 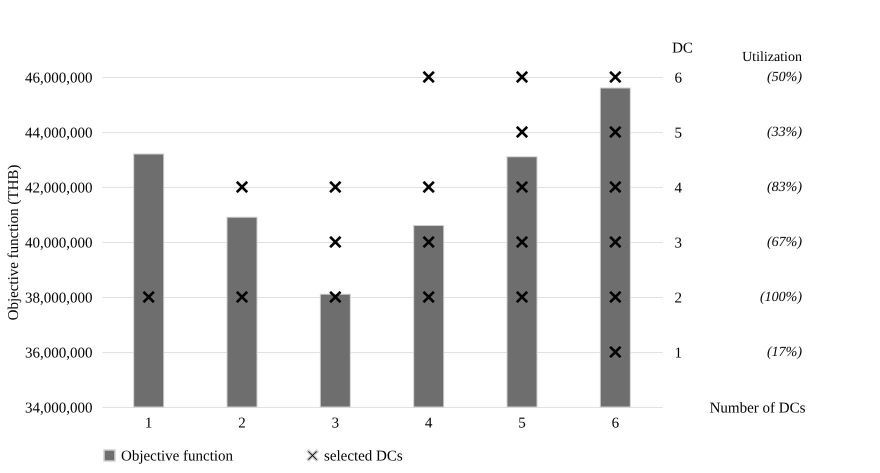 What do you see at coordinates (678, 78) in the screenshot?
I see `y2-tick-label: 6` at bounding box center [678, 78].